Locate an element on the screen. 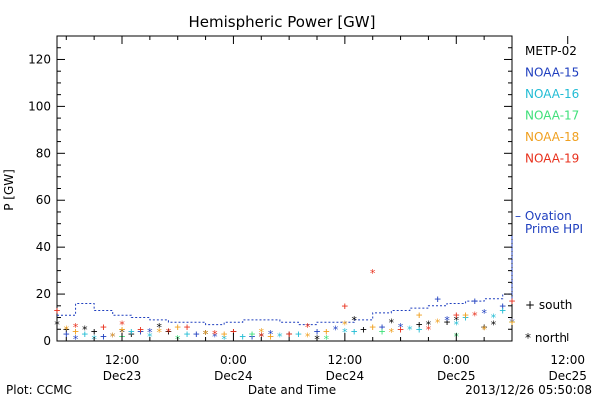 The image size is (600, 400). chart-title: Hemispheric Power [GW] is located at coordinates (282, 22).